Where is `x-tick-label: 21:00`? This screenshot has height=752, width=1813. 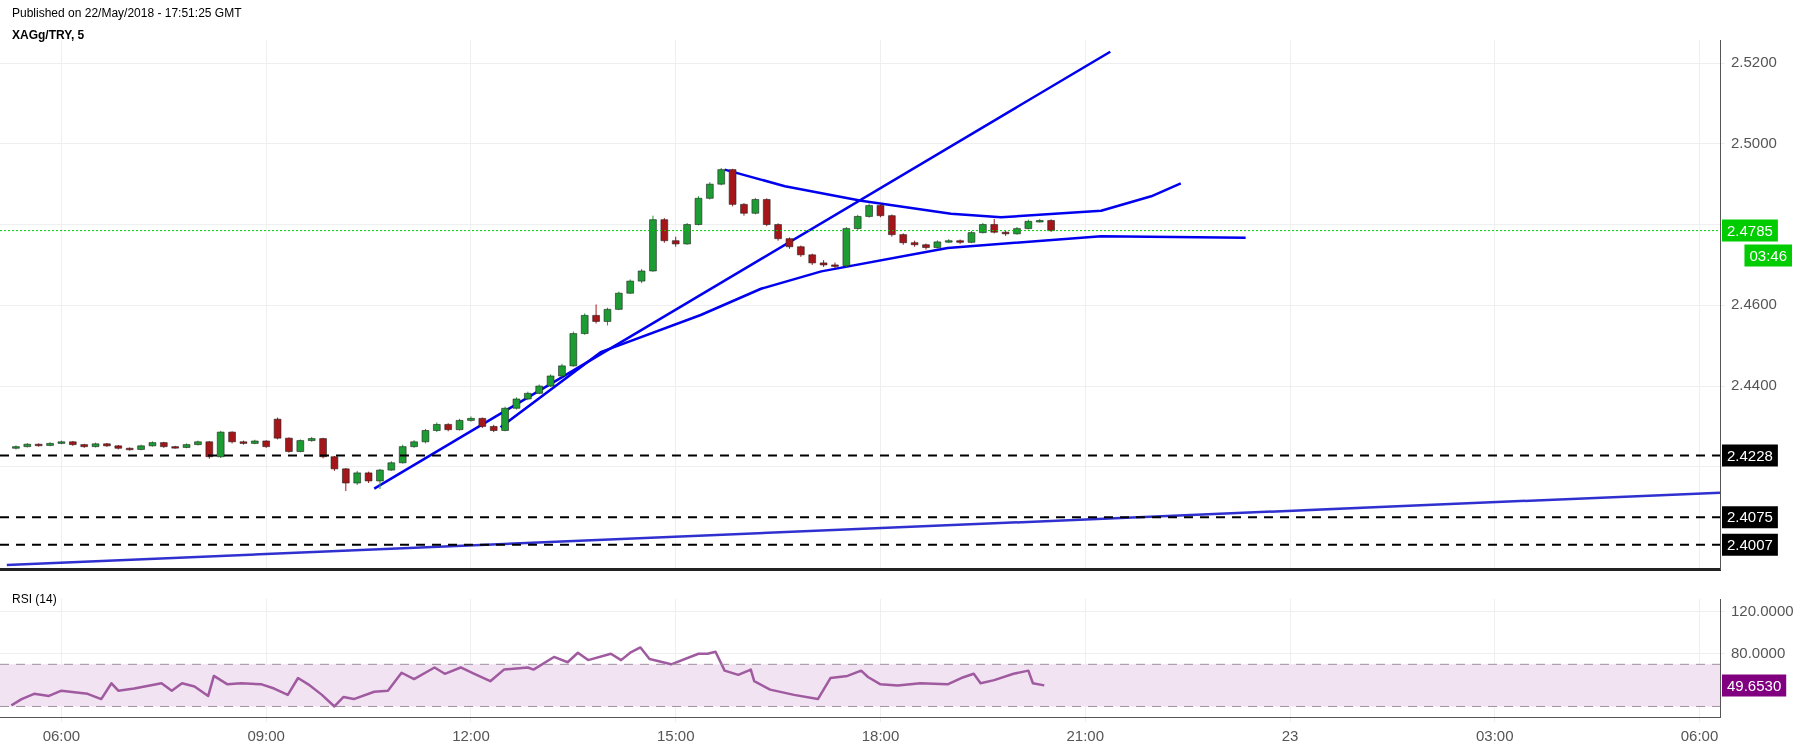 x-tick-label: 21:00 is located at coordinates (1085, 736).